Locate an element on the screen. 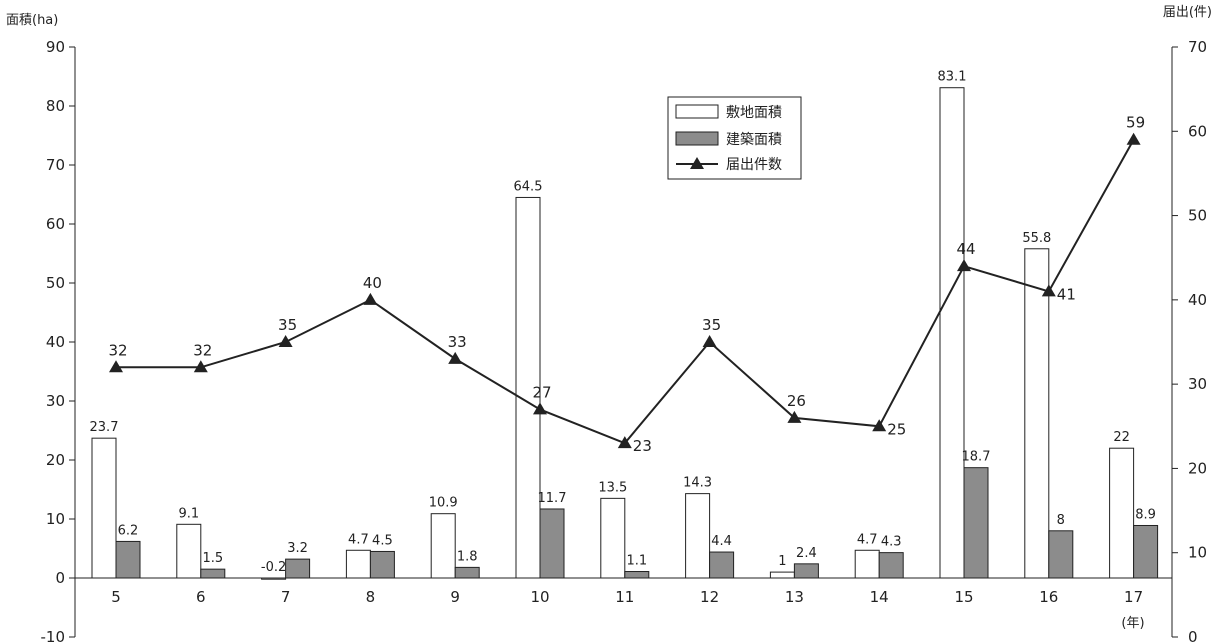 Image resolution: width=1217 pixels, height=644 pixels. line-value-label: 59 is located at coordinates (1135, 123).